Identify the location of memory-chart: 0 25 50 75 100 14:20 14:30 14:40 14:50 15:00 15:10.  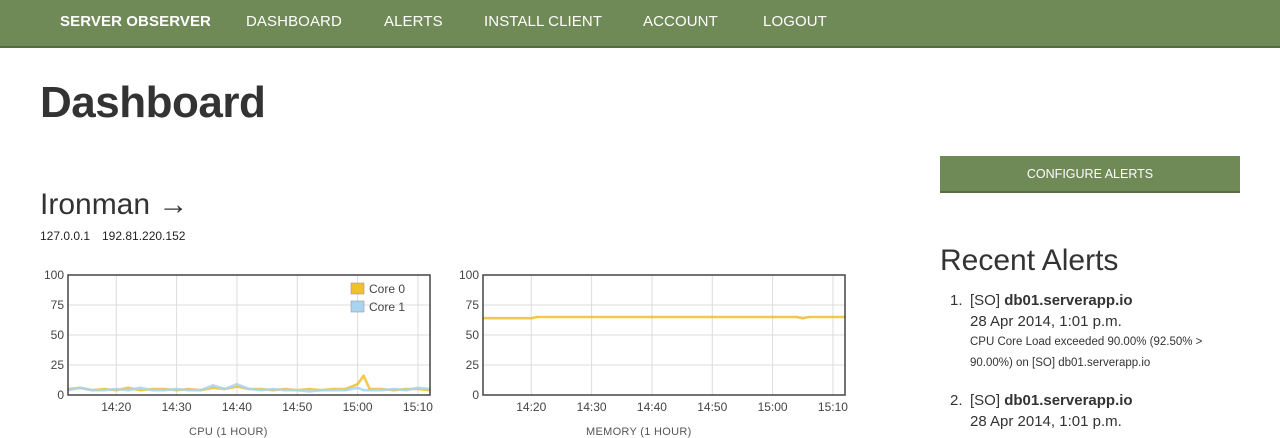
(653, 341).